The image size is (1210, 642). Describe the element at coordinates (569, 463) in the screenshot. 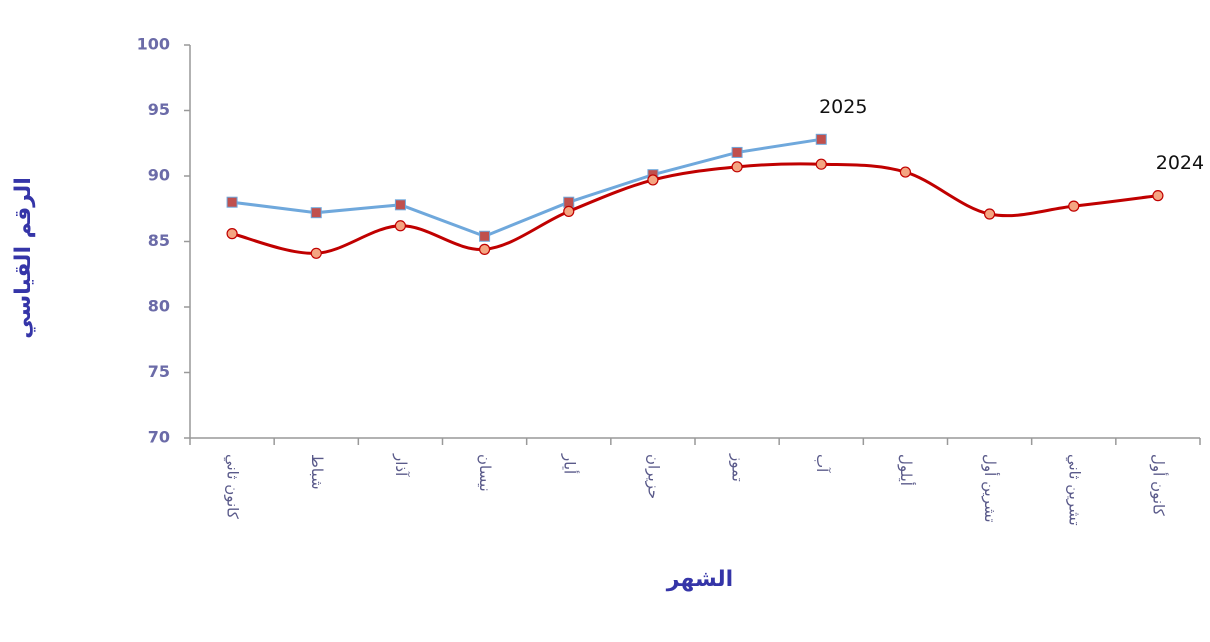

I see `x-tick-label: أيار` at that location.